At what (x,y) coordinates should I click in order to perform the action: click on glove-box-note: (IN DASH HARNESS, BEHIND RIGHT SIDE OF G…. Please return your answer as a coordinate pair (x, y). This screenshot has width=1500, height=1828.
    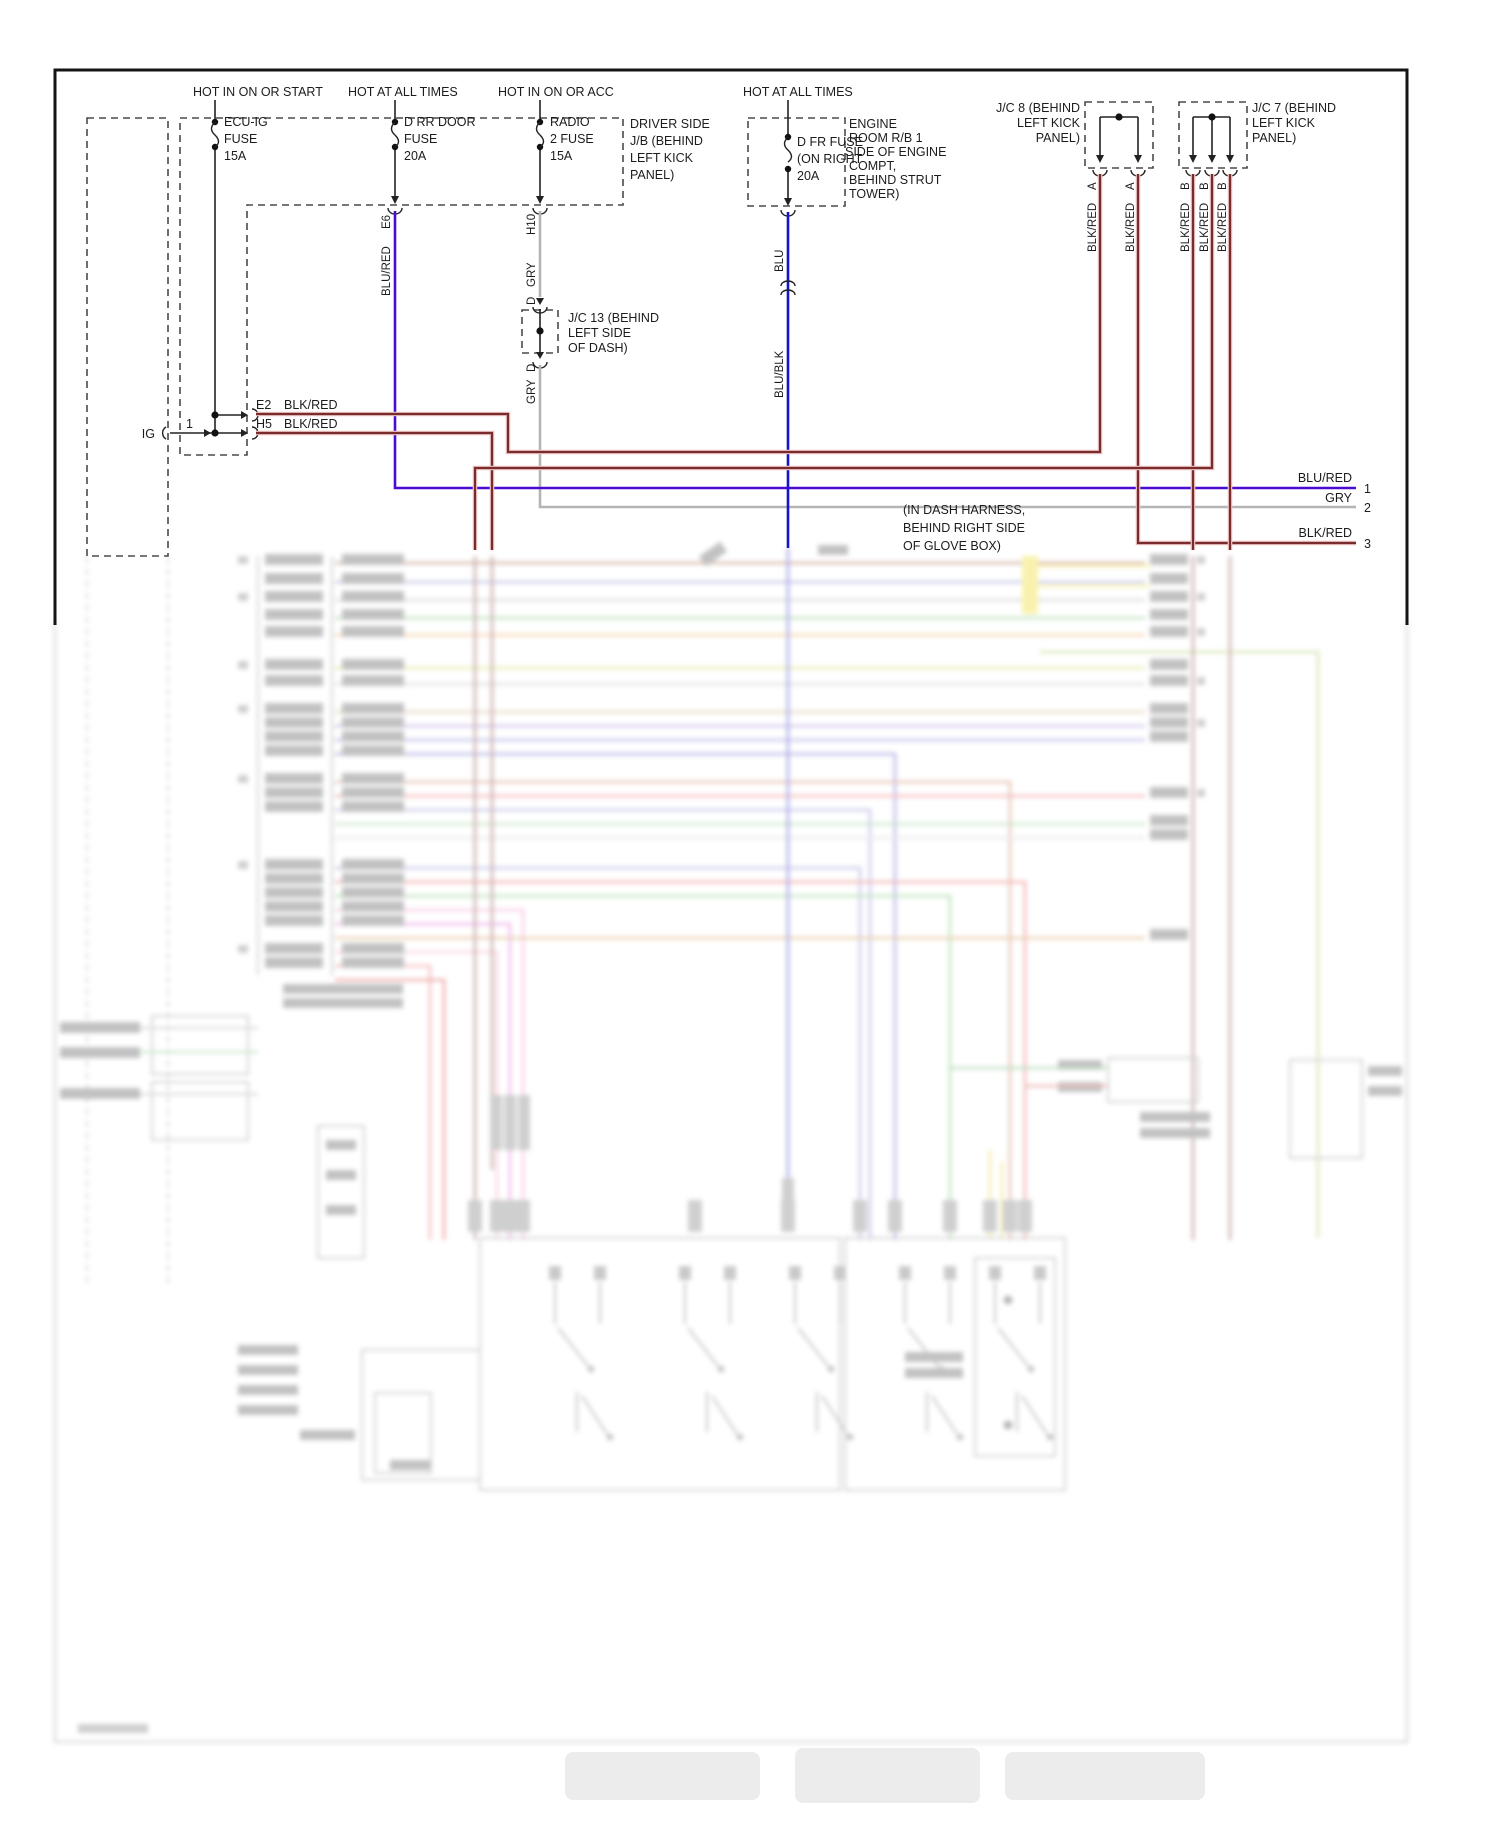
    Looking at the image, I should click on (964, 528).